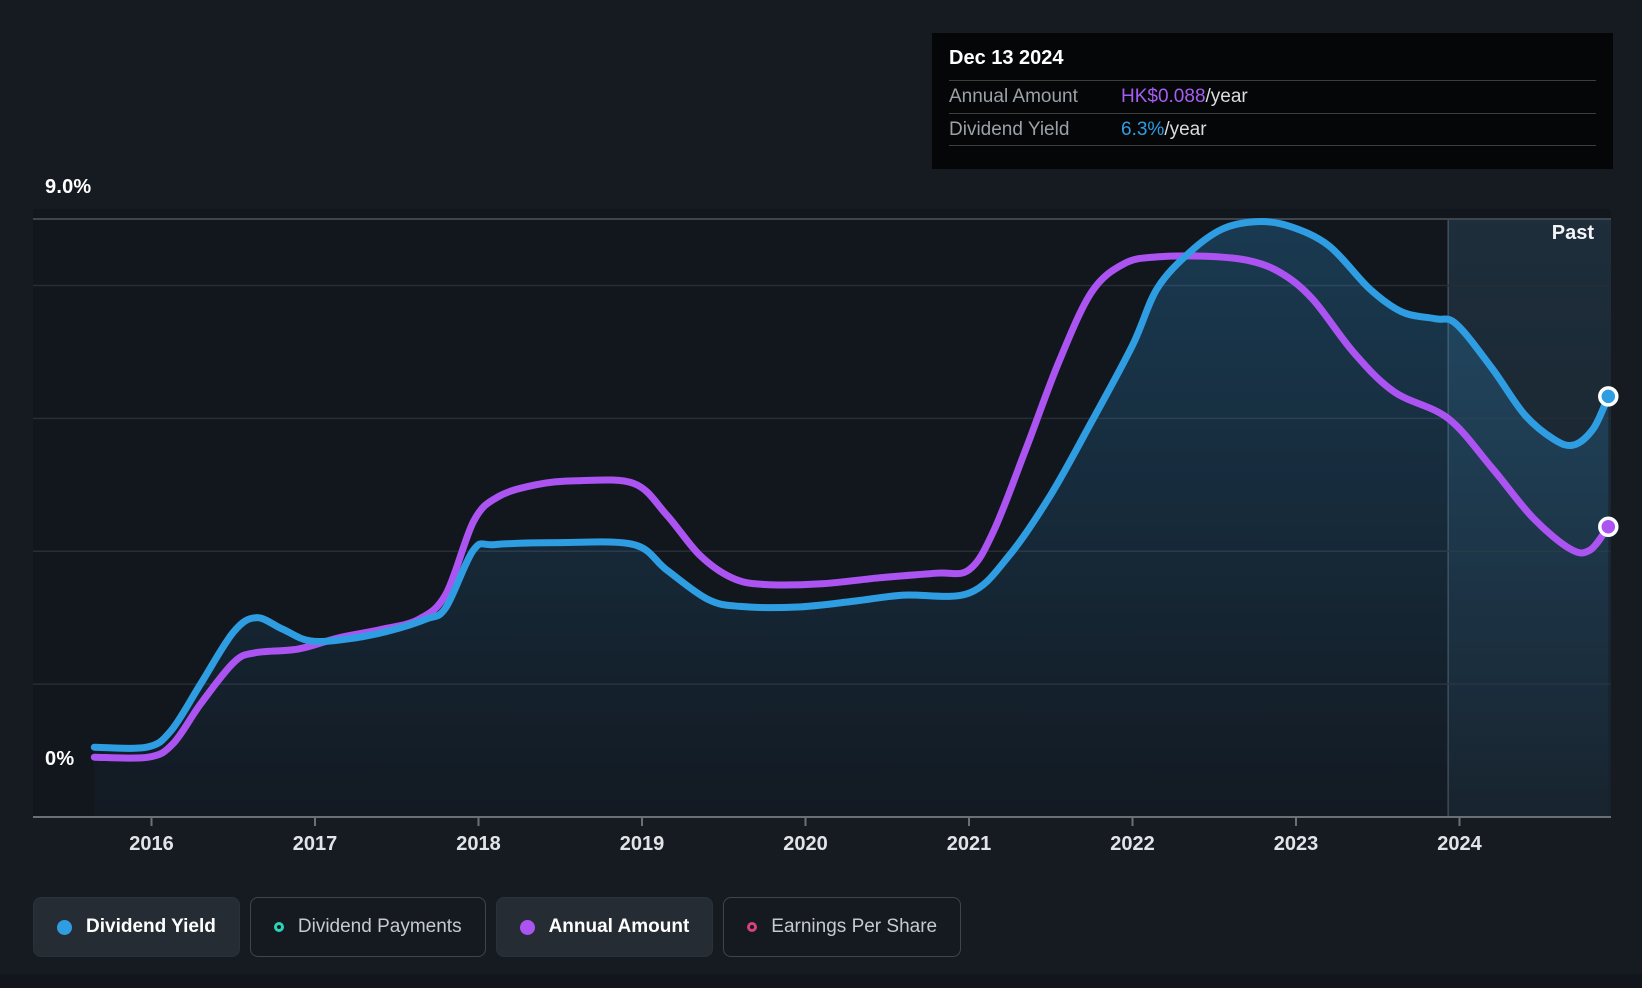 This screenshot has width=1642, height=988. What do you see at coordinates (1009, 129) in the screenshot?
I see `tooltip-row-label: Dividend Yield` at bounding box center [1009, 129].